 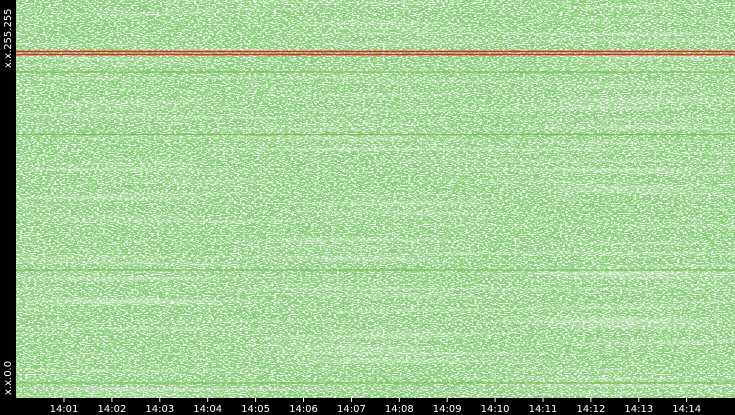 What do you see at coordinates (8, 378) in the screenshot?
I see `y-label-bottom: x.x.0.0` at bounding box center [8, 378].